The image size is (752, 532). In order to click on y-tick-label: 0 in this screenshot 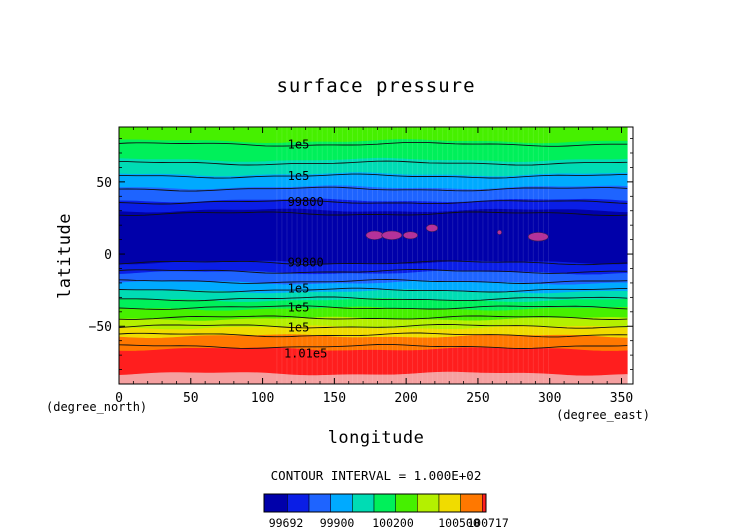, I will do `click(108, 255)`.